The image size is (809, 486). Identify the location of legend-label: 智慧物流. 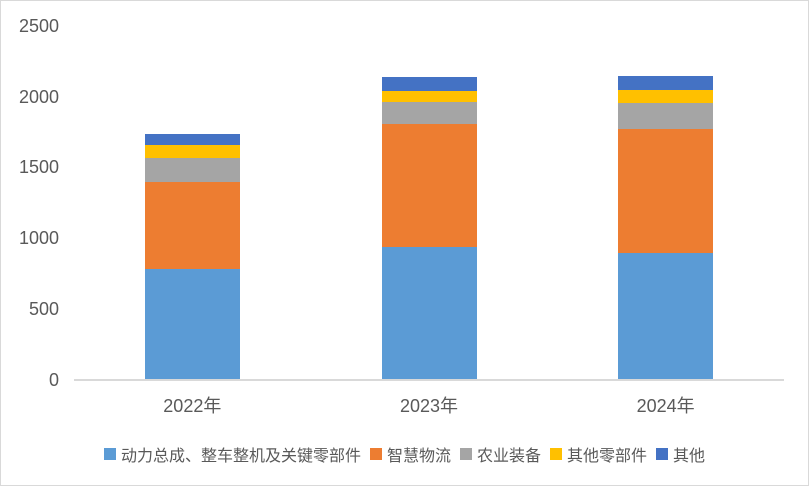
(418, 456).